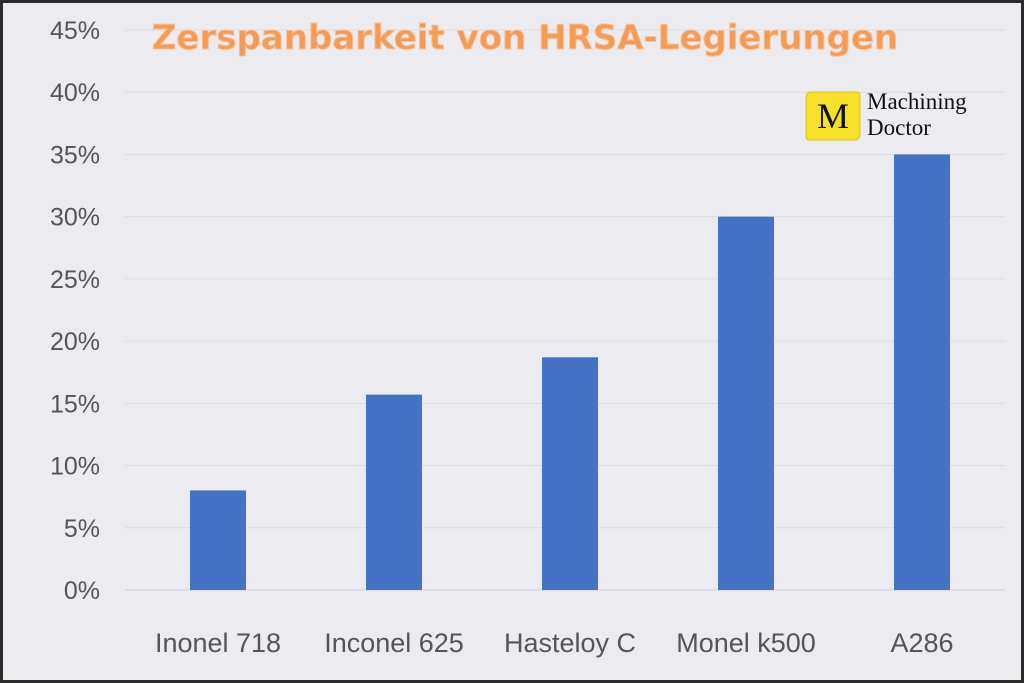 Image resolution: width=1024 pixels, height=683 pixels. What do you see at coordinates (82, 591) in the screenshot?
I see `y-tick-label: 0%` at bounding box center [82, 591].